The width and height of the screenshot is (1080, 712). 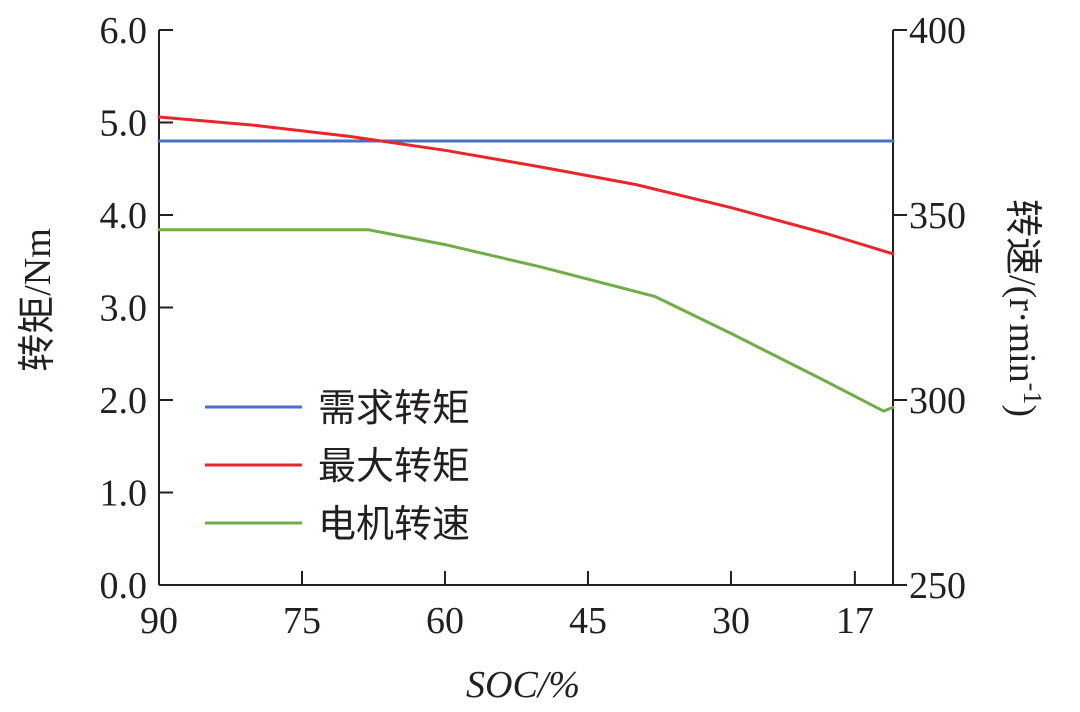 I want to click on y-axis-right-title-close: ), so click(x=1022, y=410).